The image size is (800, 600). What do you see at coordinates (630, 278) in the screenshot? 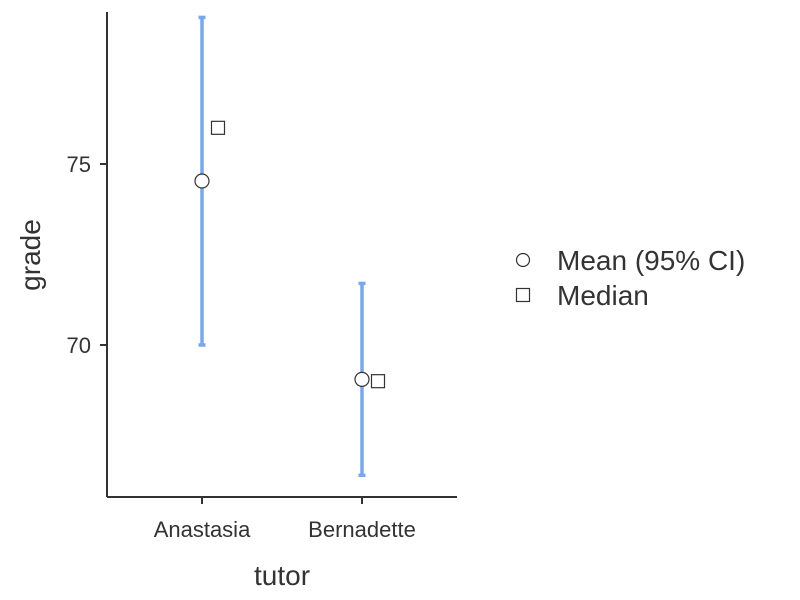
I see `legend: Mean (95% CI) Median` at bounding box center [630, 278].